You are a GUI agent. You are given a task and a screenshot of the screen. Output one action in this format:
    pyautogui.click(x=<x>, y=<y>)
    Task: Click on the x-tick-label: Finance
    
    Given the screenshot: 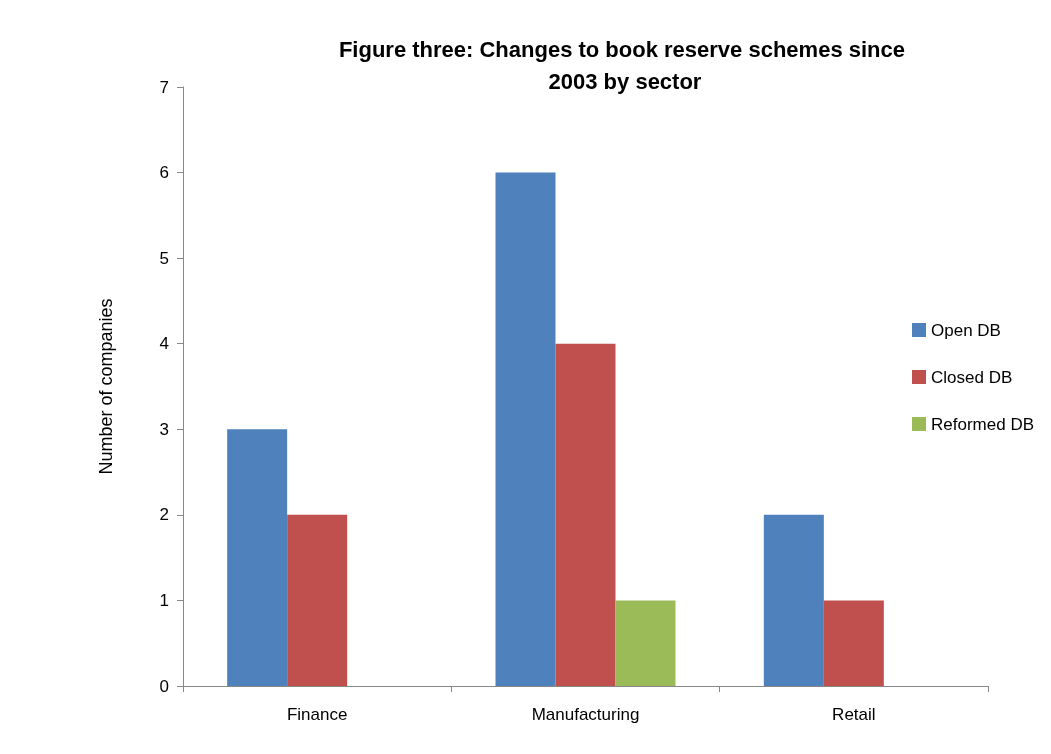 What is the action you would take?
    pyautogui.click(x=317, y=714)
    